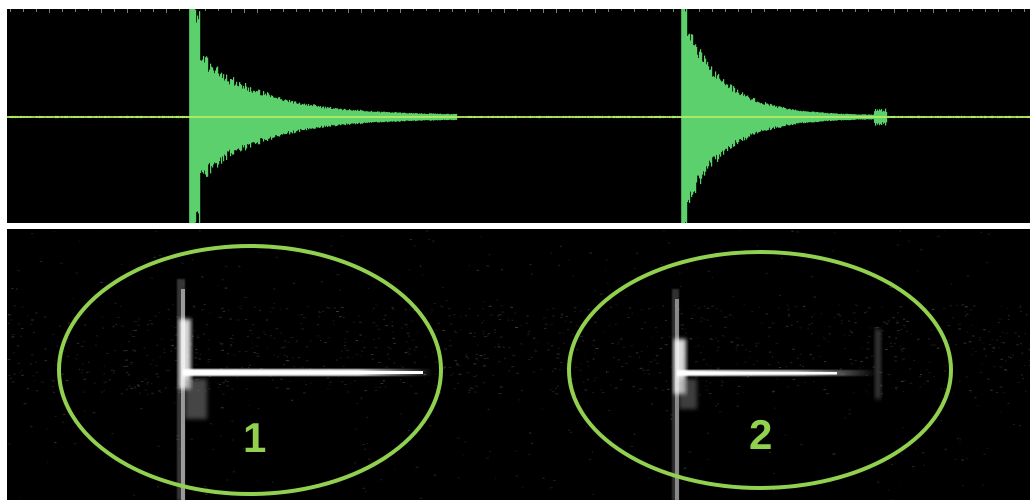 This screenshot has height=500, width=1030. Describe the element at coordinates (761, 434) in the screenshot. I see `region-label-2: 2` at that location.